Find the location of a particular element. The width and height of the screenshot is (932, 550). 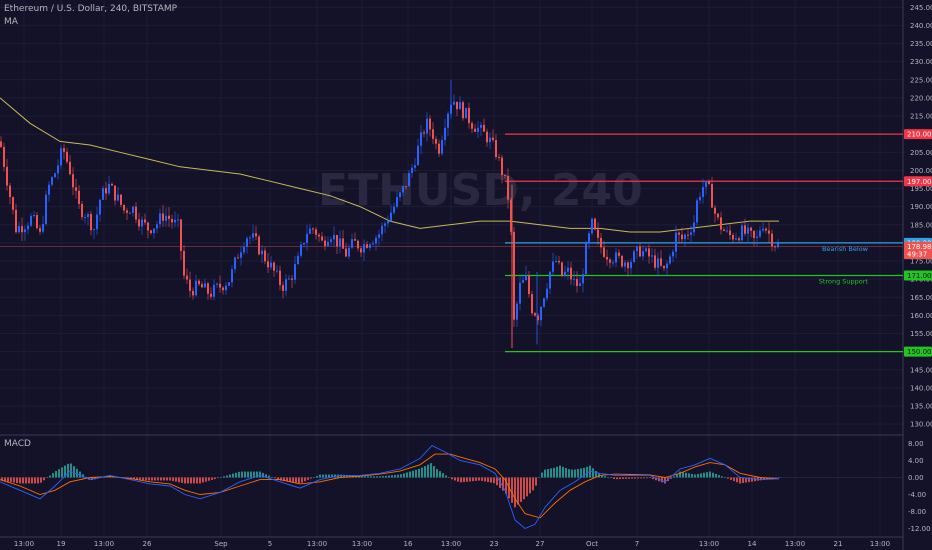

macd-indicator-label: MACD is located at coordinates (17, 444).